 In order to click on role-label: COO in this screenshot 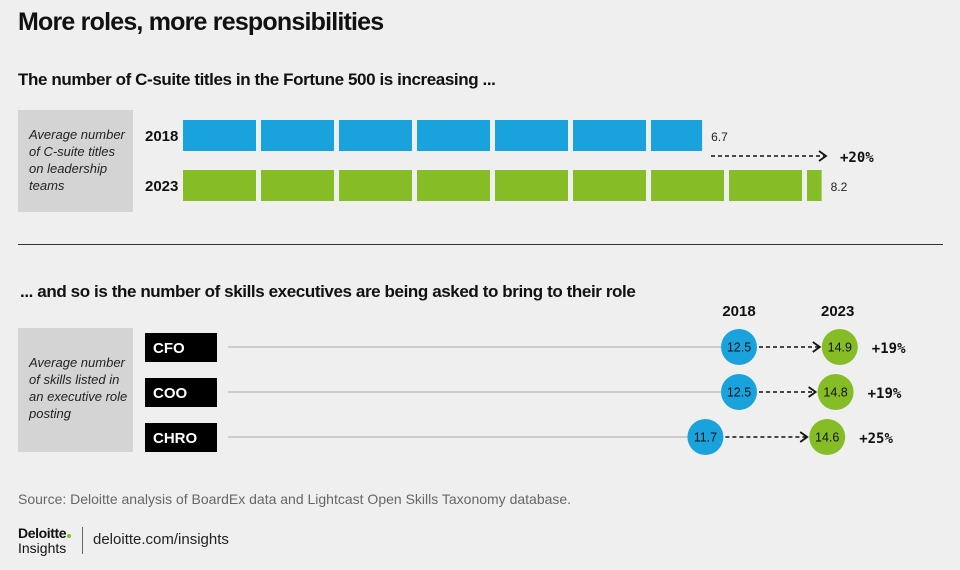, I will do `click(170, 393)`.